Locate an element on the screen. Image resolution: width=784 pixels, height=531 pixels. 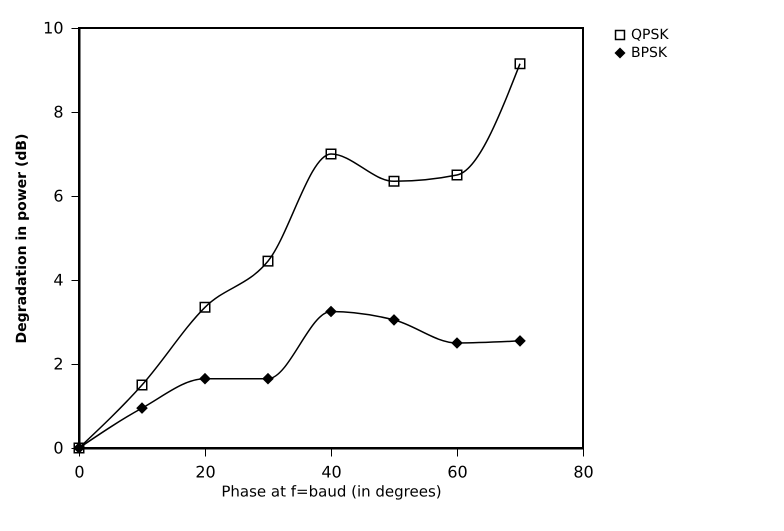
y-tick-label: 4 is located at coordinates (58, 280).